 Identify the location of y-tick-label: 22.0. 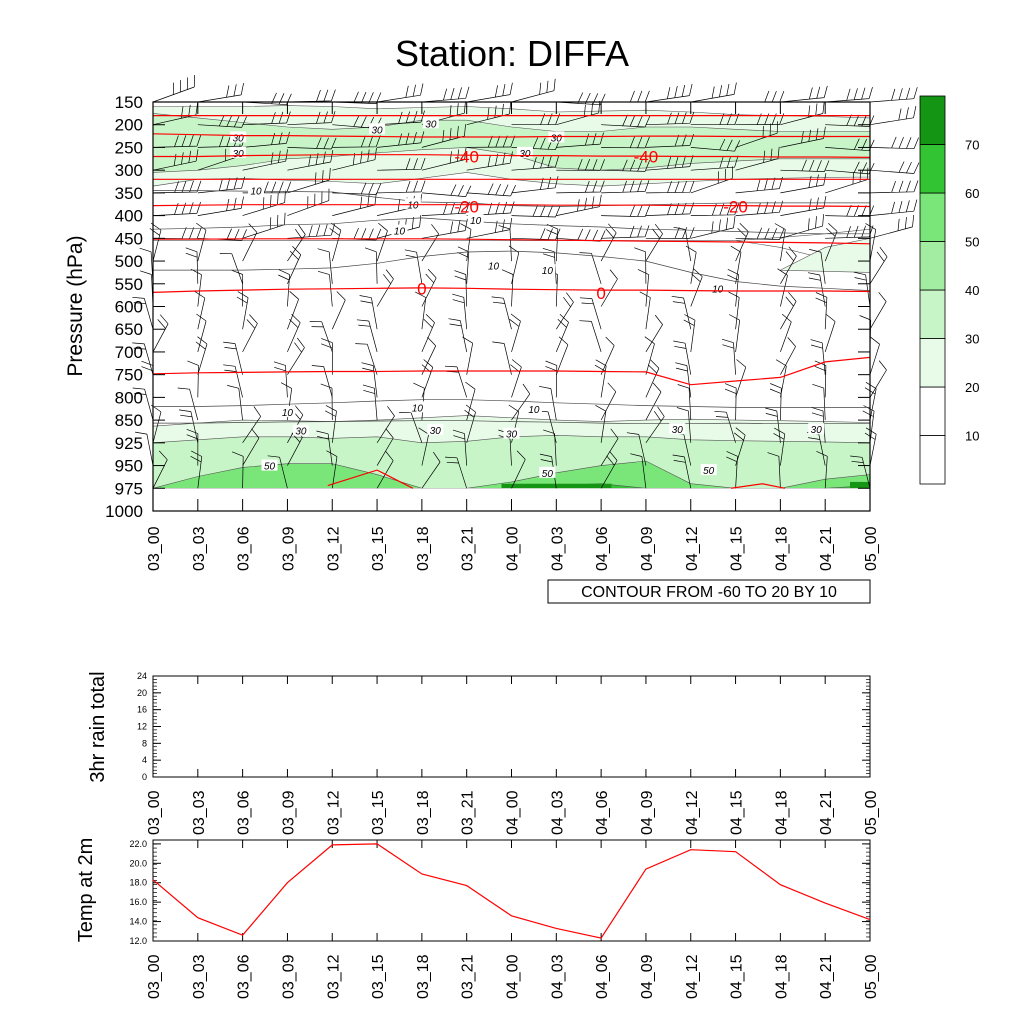
(138, 844).